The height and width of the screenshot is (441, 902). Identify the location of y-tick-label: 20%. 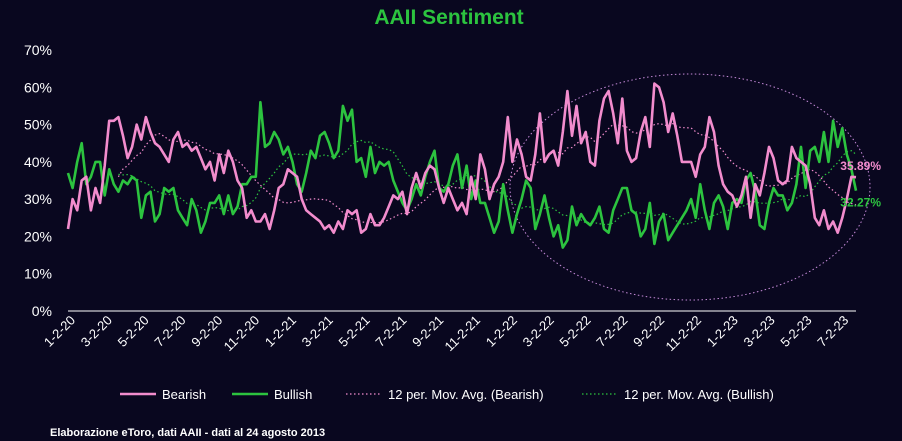
(38, 236).